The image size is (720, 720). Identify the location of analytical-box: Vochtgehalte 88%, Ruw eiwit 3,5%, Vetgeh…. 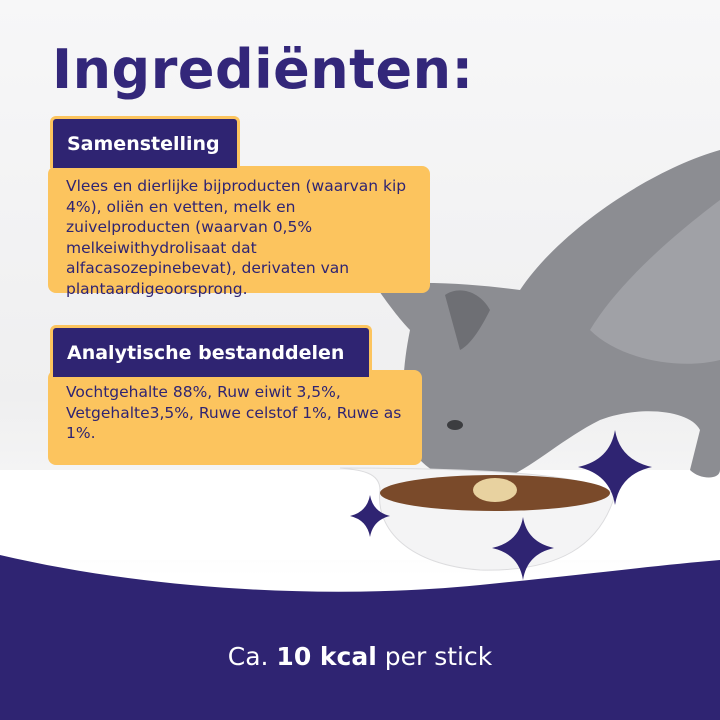
(235, 417).